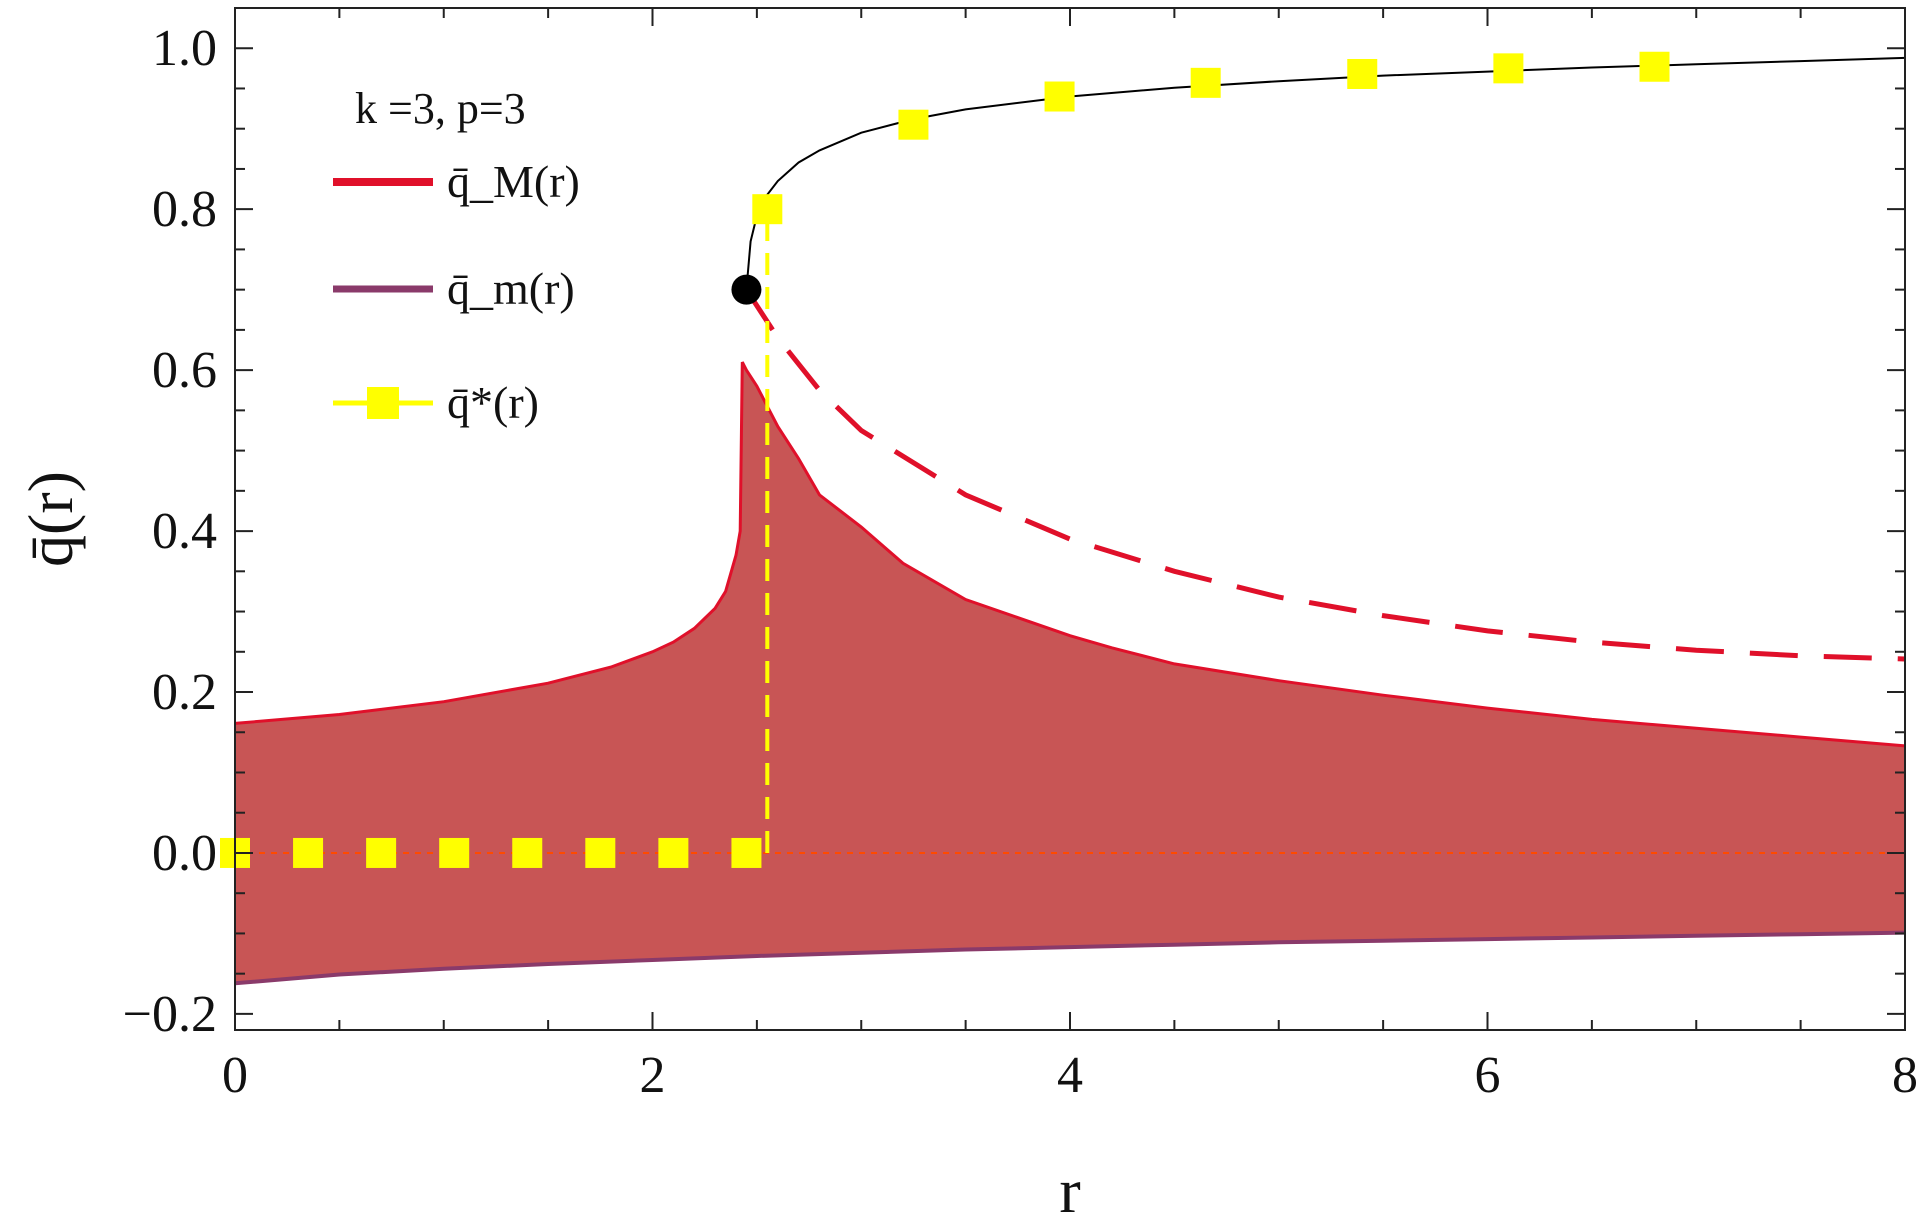 This screenshot has width=1920, height=1227. I want to click on y-tick-label: 0.6, so click(184, 370).